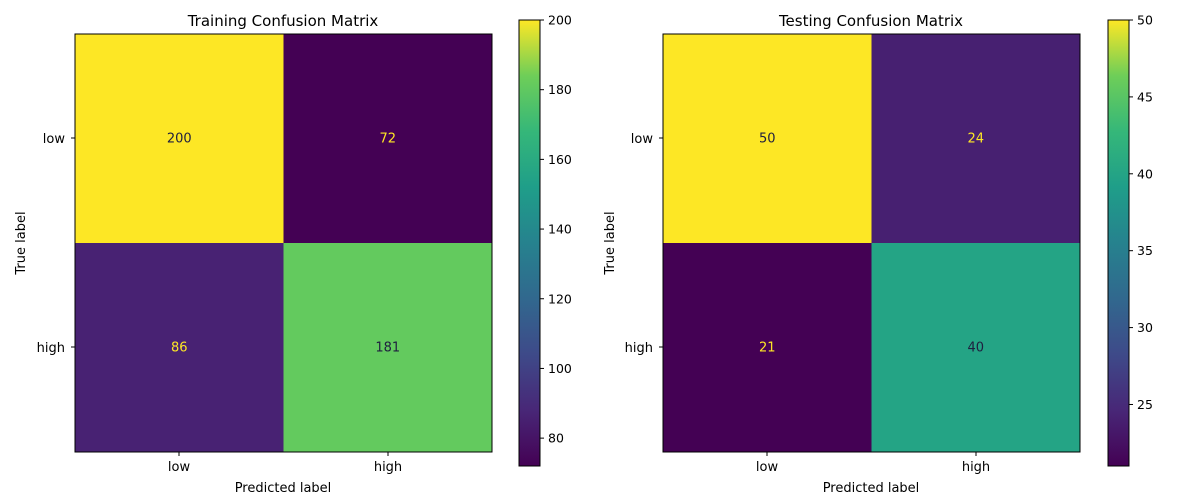 The image size is (1200, 500). I want to click on colorbar-tick-label: 40, so click(1145, 173).